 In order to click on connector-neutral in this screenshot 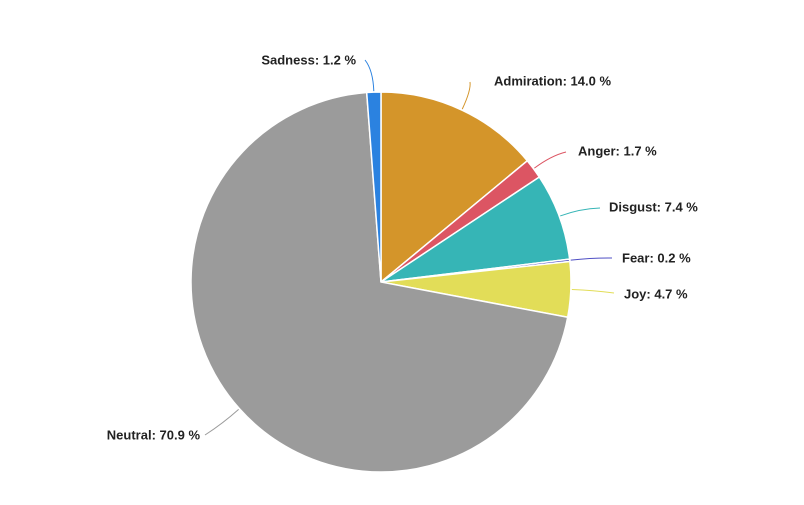, I will do `click(221, 422)`.